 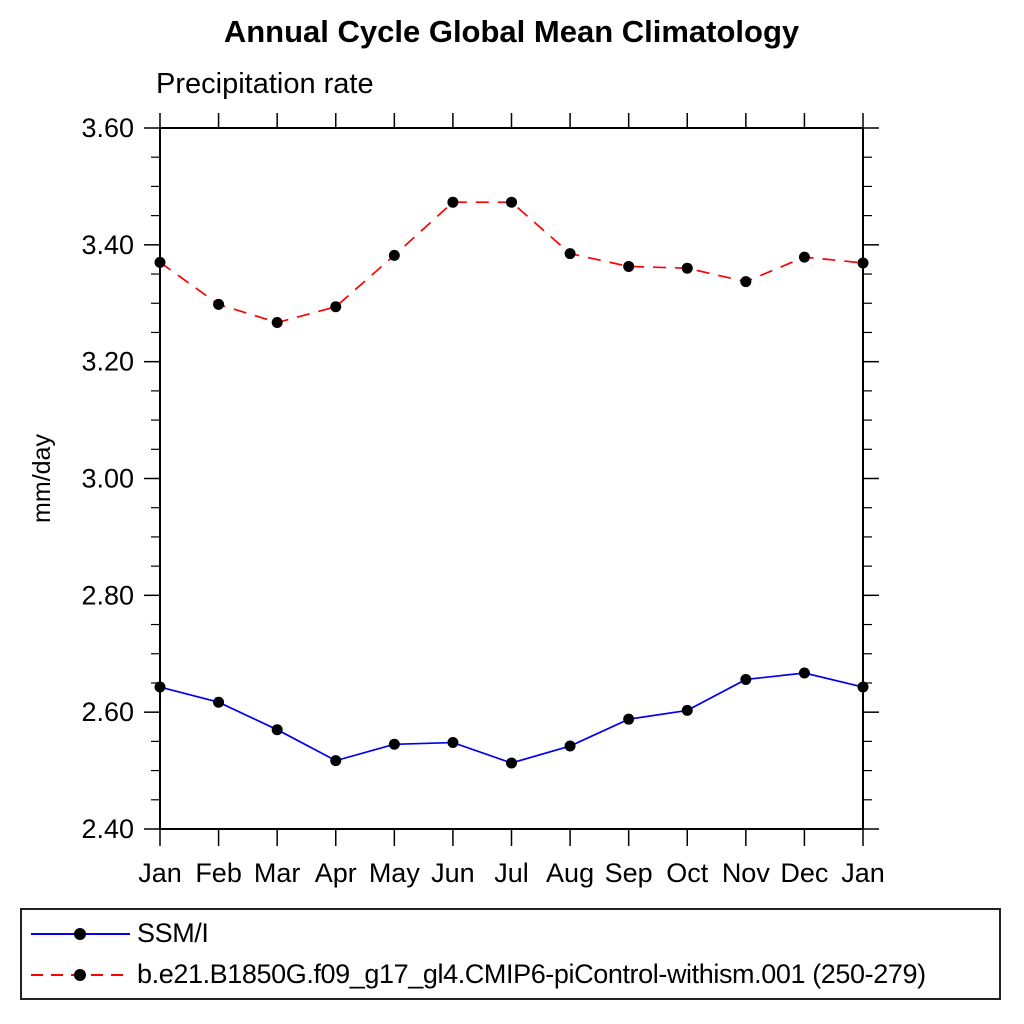 What do you see at coordinates (336, 873) in the screenshot?
I see `x-tick-label: Apr` at bounding box center [336, 873].